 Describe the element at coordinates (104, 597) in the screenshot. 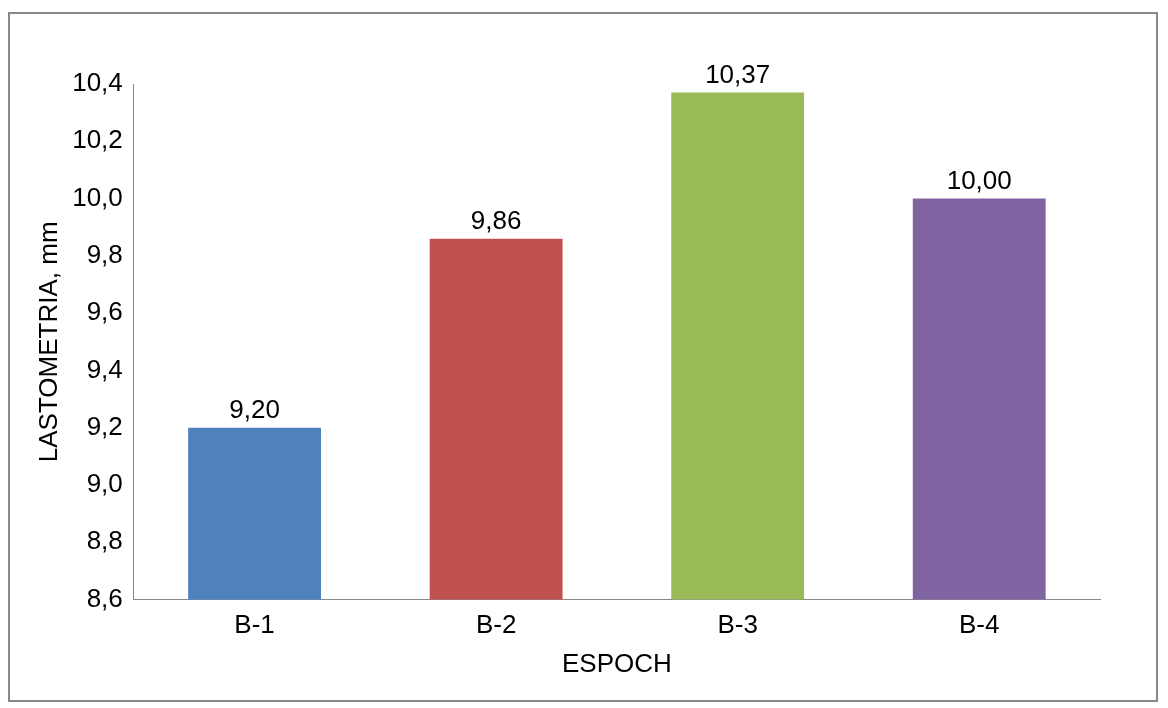

I see `y-tick-label: 8,6` at that location.